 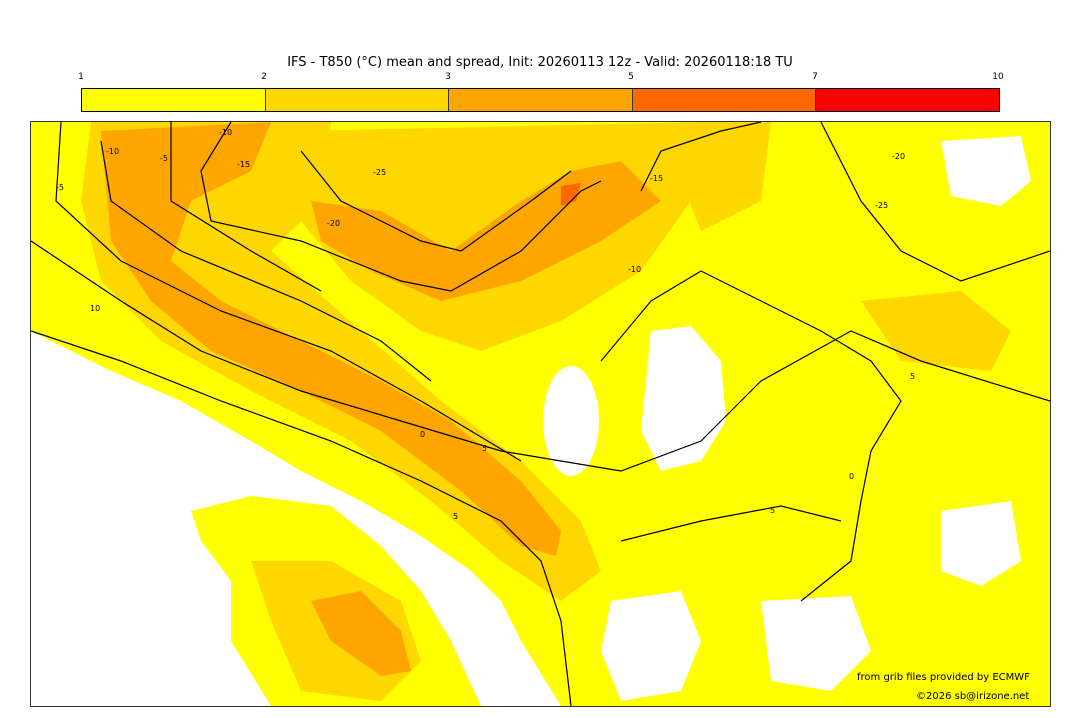 What do you see at coordinates (631, 77) in the screenshot?
I see `colorbar-tick: 5` at bounding box center [631, 77].